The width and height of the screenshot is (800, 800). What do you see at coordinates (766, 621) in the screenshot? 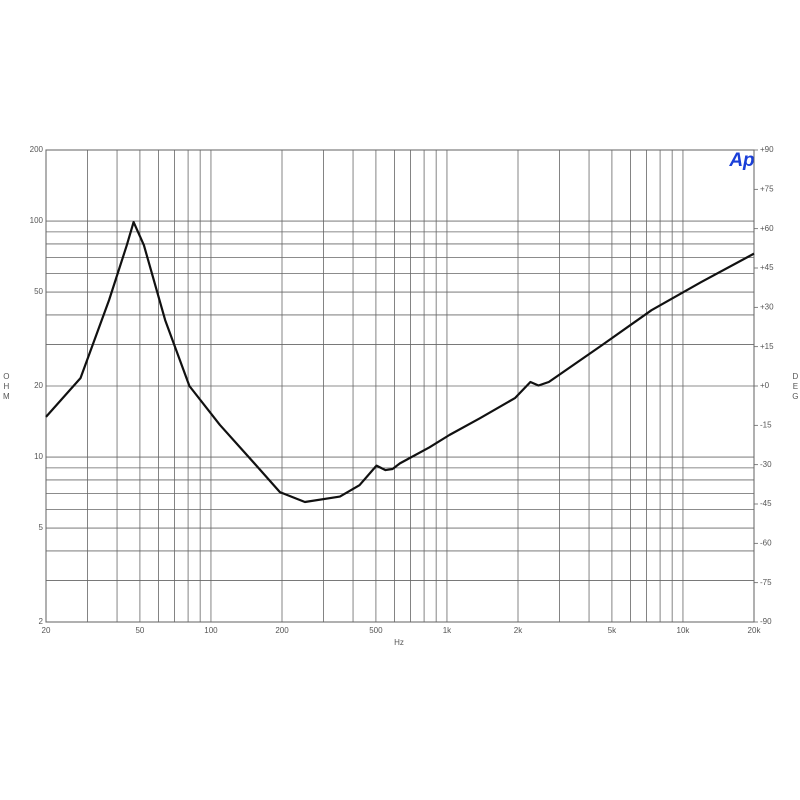
I see `y2-tick-label: -90` at bounding box center [766, 621].